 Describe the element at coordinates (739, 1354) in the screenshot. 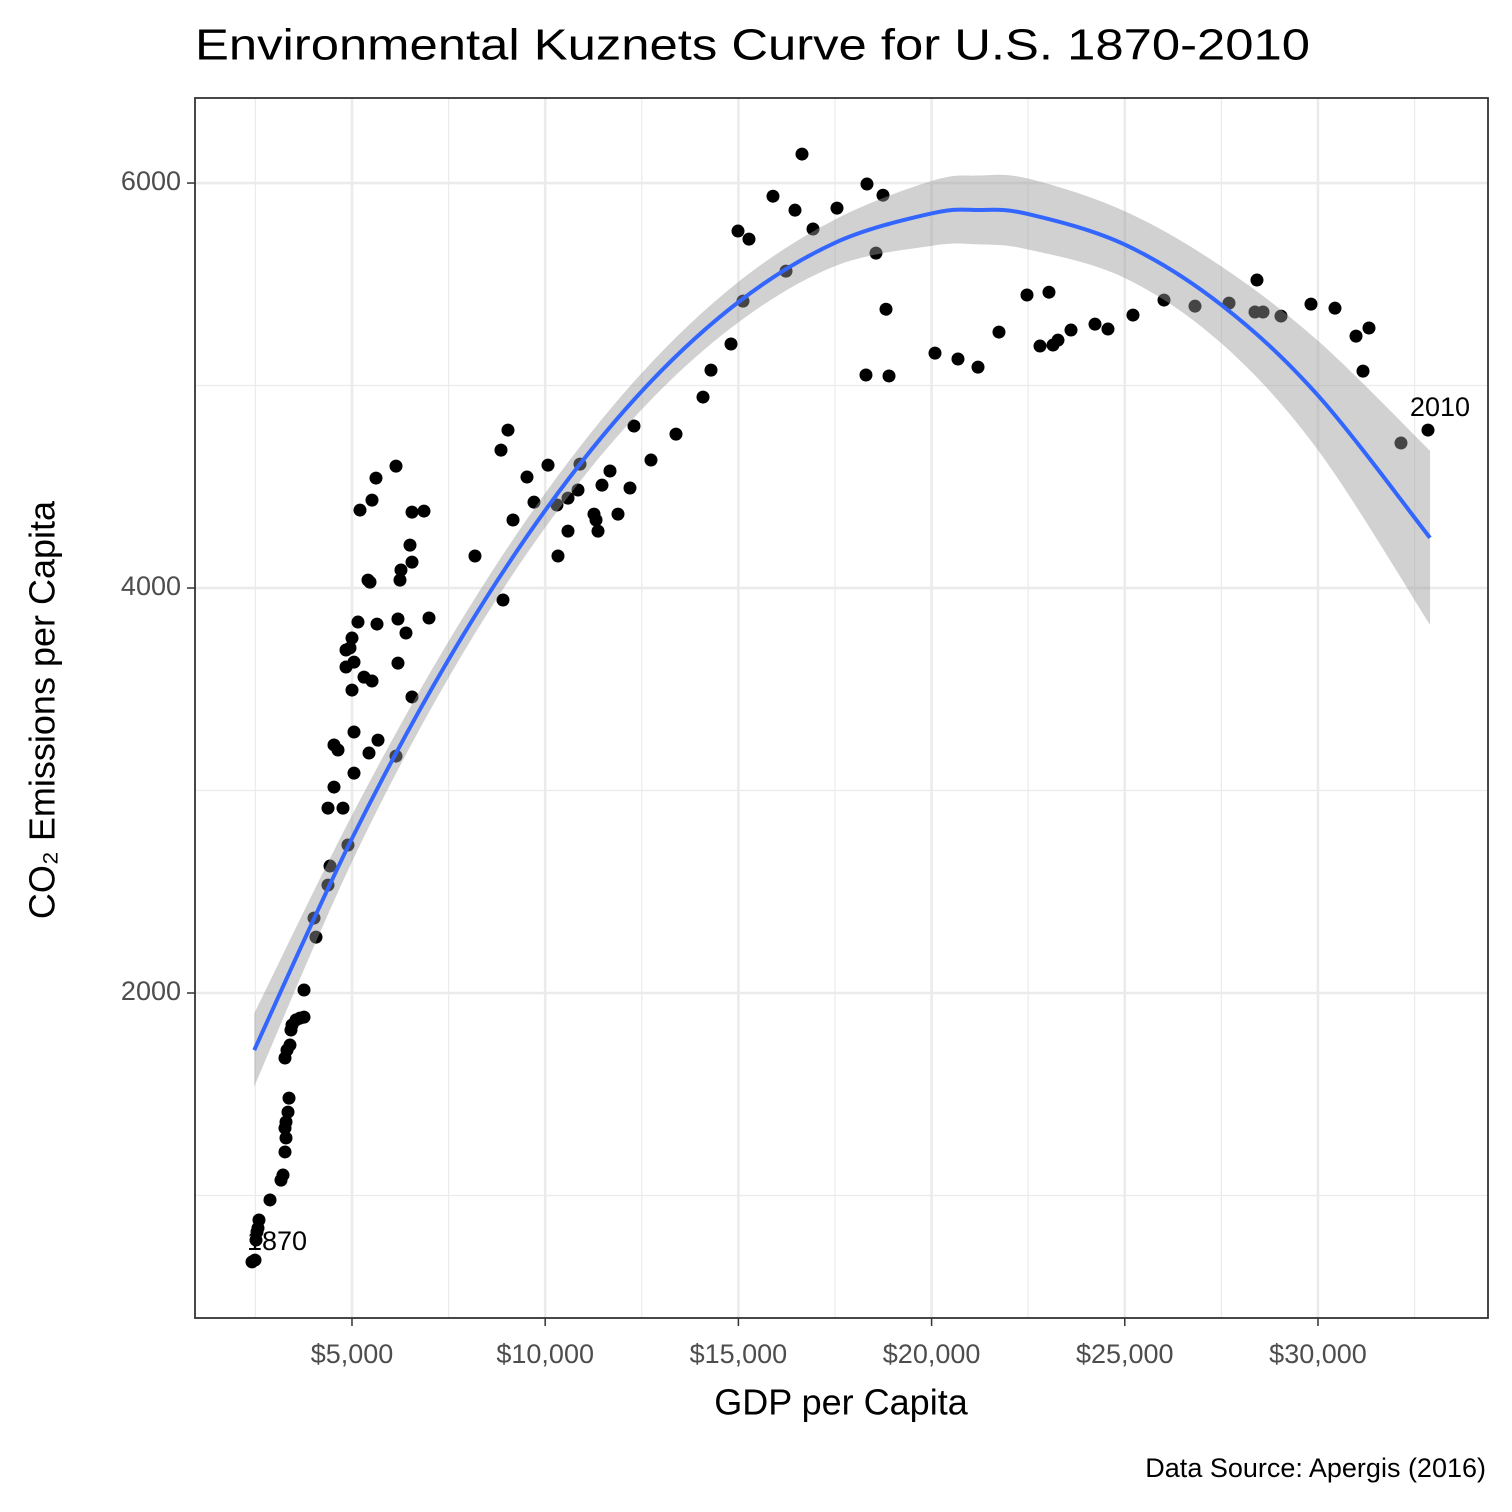

I see `x-tick-label: $15,000` at that location.